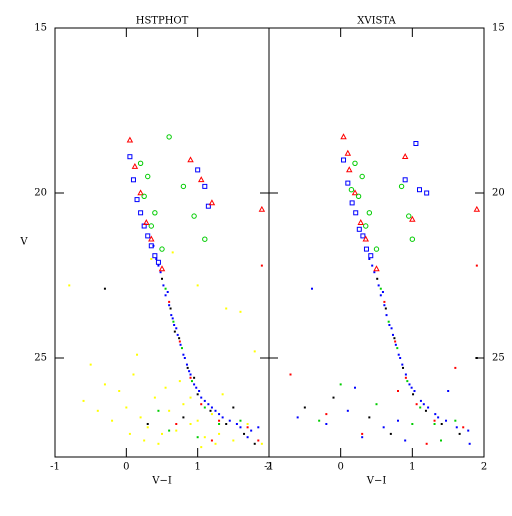 The height and width of the screenshot is (516, 512). What do you see at coordinates (269, 467) in the screenshot?
I see `x-tick-label: -1` at bounding box center [269, 467].